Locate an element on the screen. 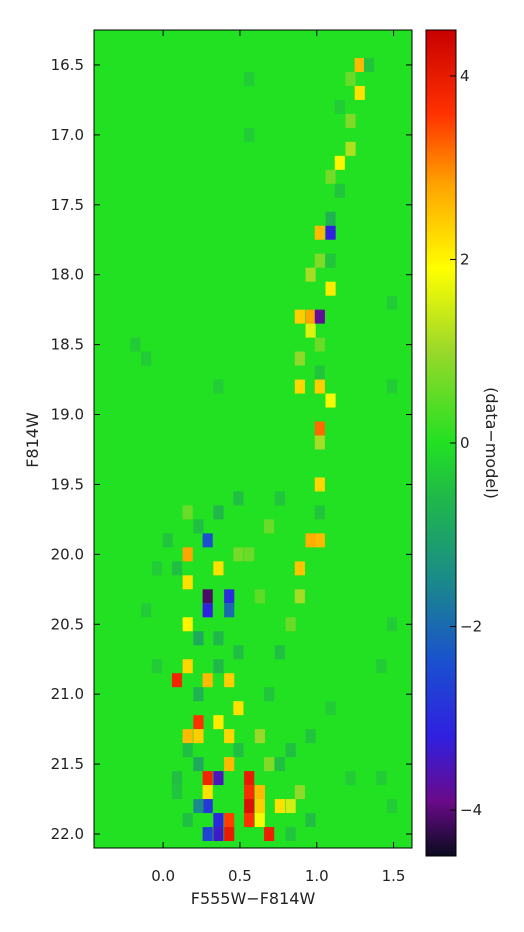 The width and height of the screenshot is (524, 932). colorbar-tick-label: 2 is located at coordinates (465, 259).